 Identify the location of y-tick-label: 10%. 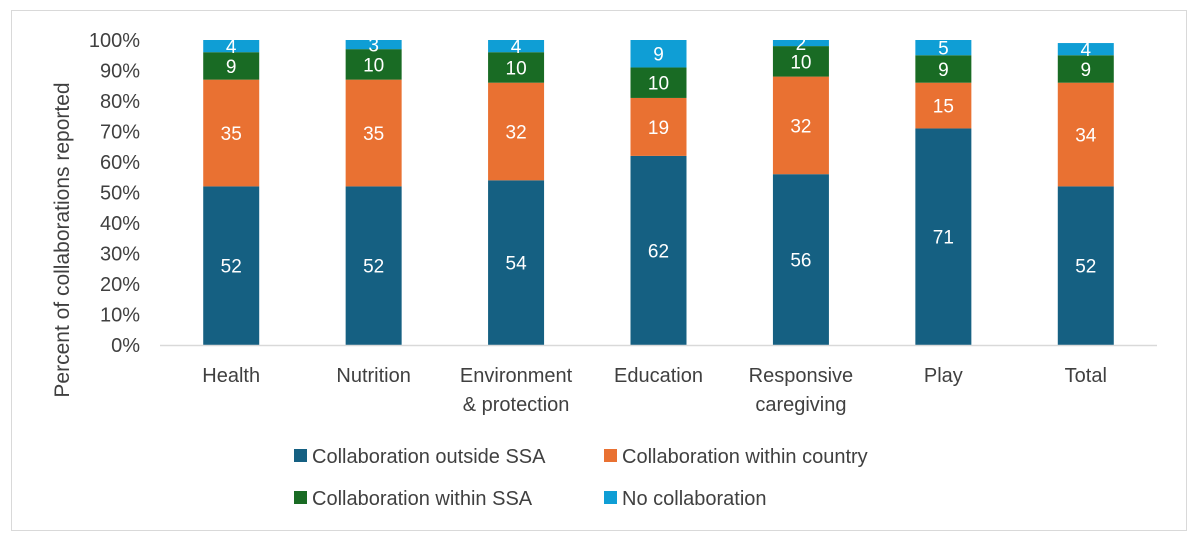
(120, 316).